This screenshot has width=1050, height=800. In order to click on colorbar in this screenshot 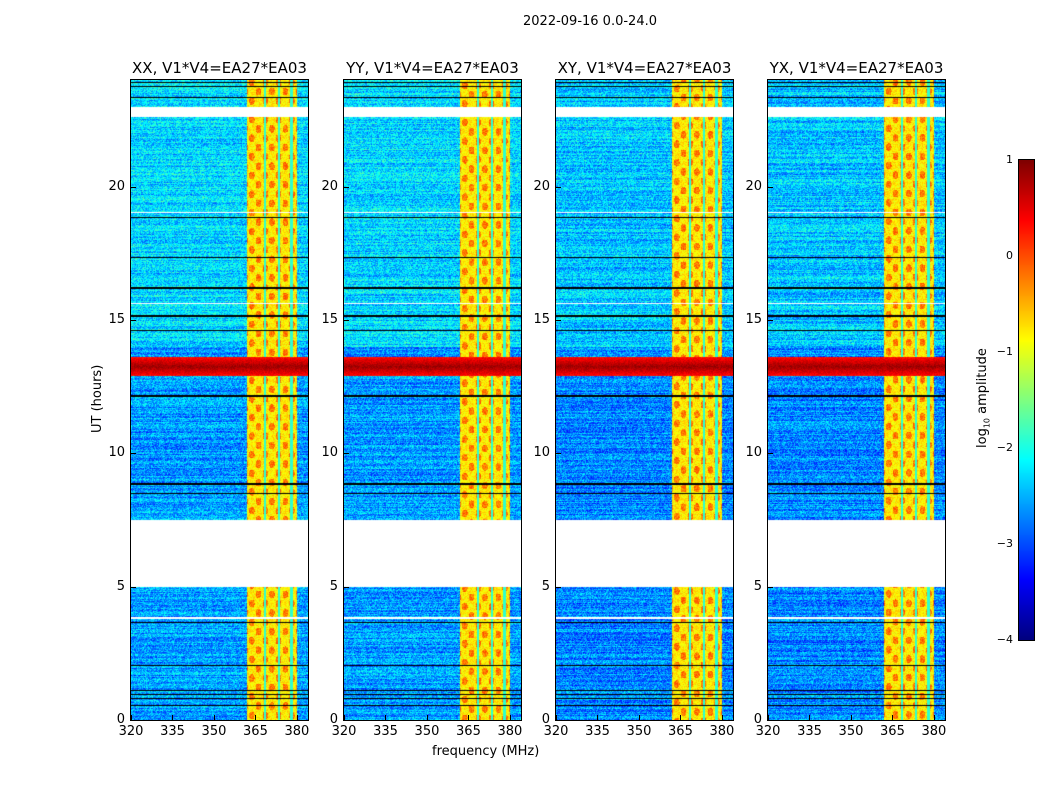, I will do `click(1026, 400)`.